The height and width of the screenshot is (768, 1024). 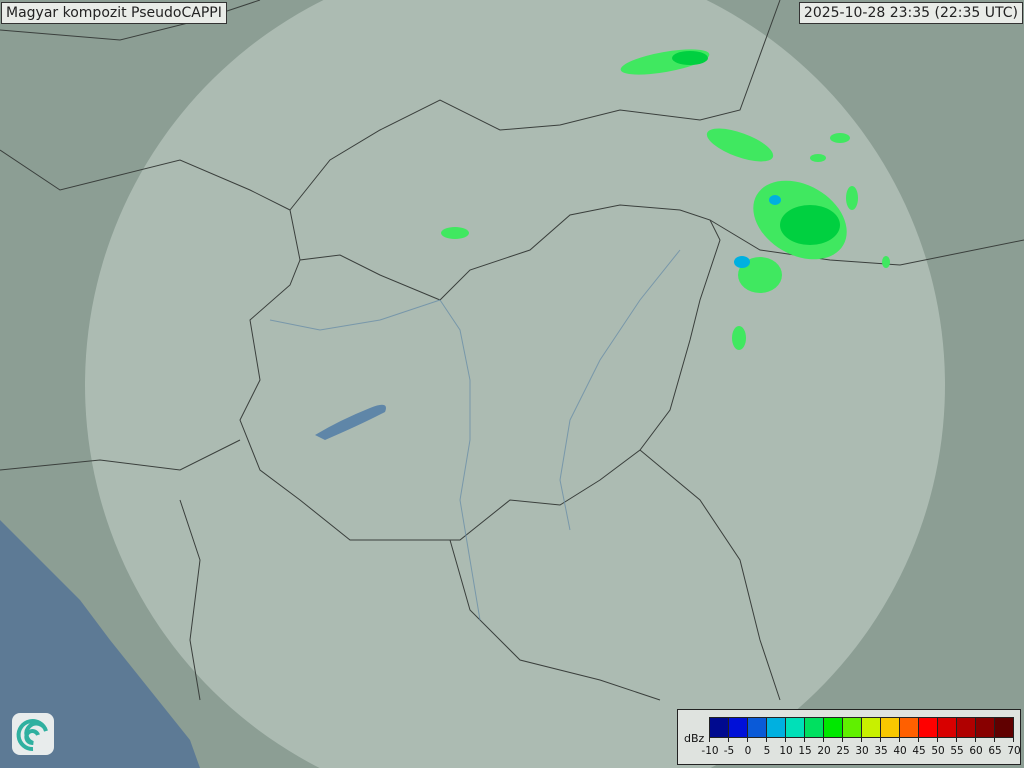 I want to click on legend-unit: dBz, so click(x=694, y=738).